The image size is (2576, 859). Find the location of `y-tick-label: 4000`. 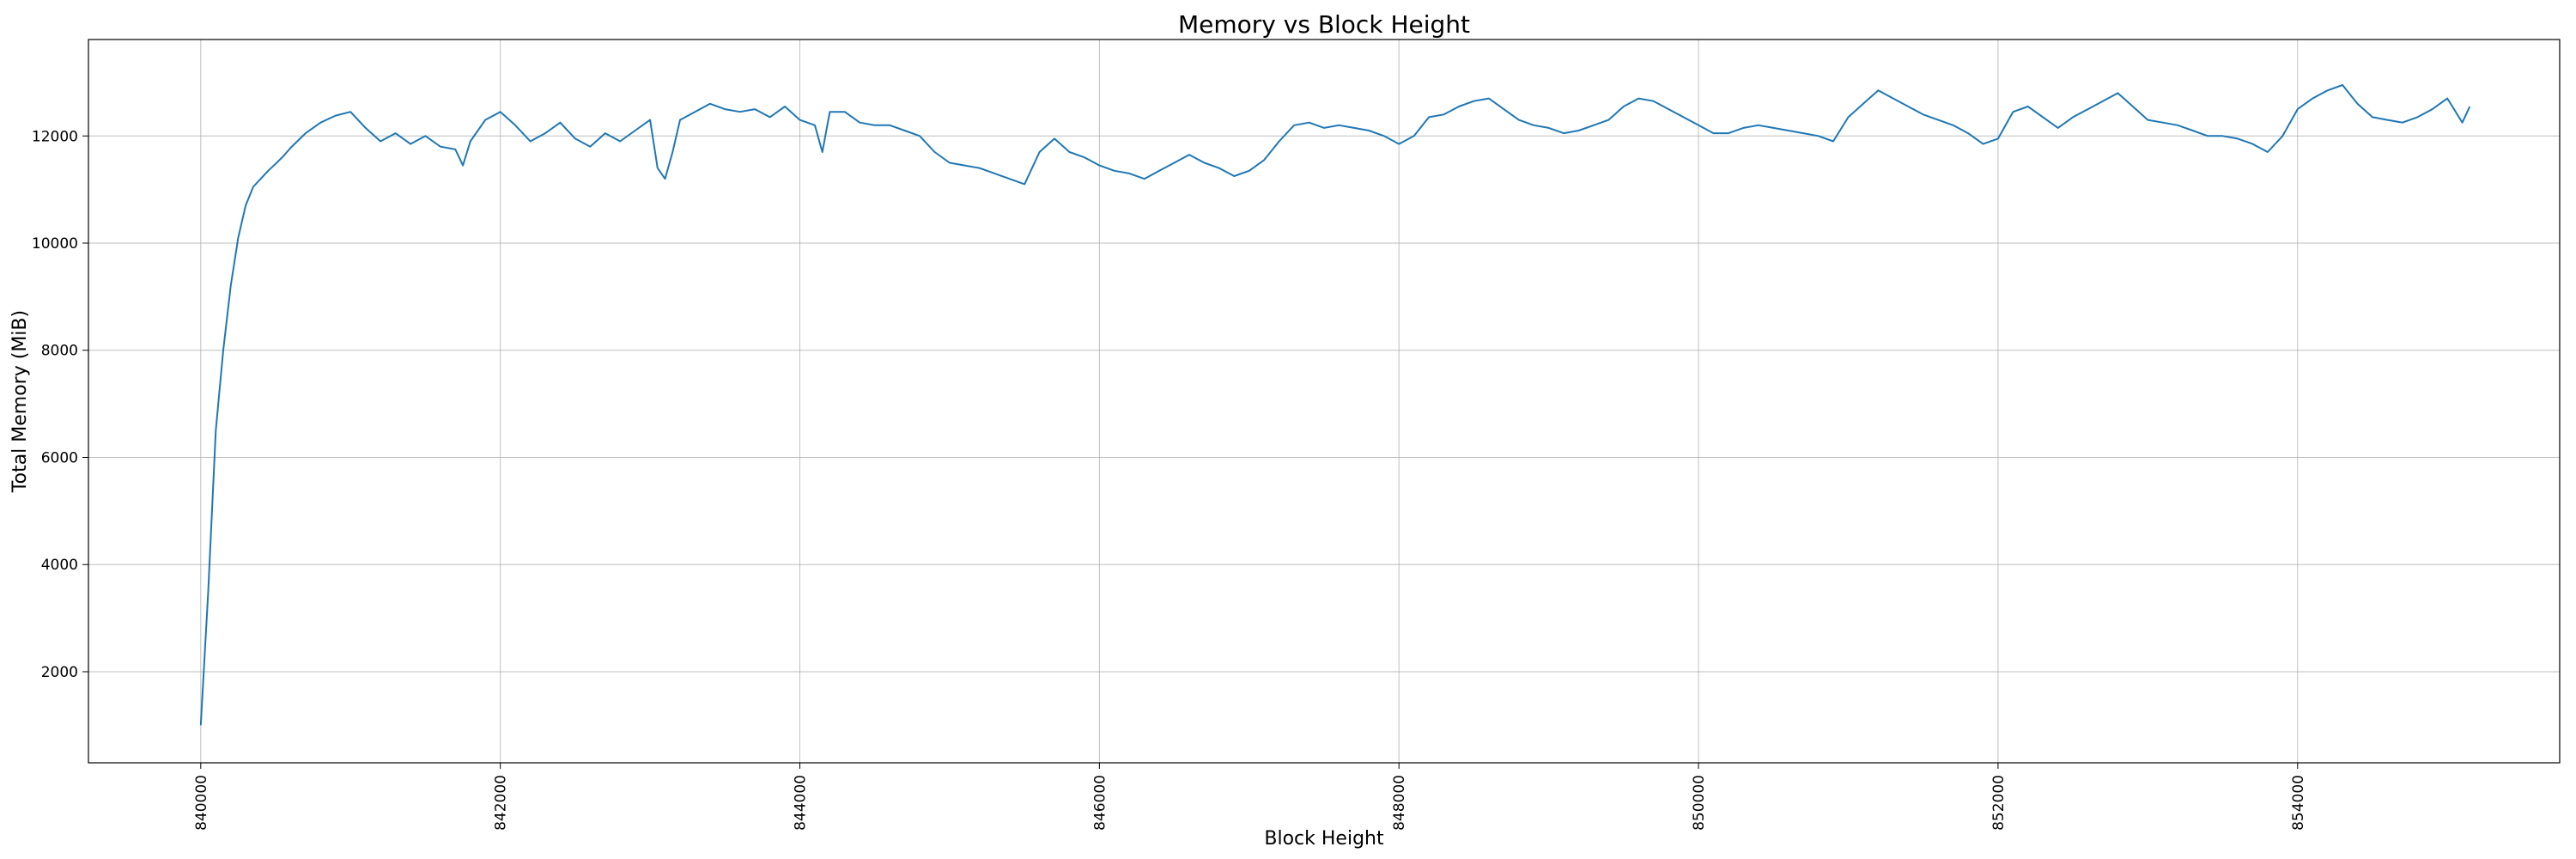

y-tick-label: 4000 is located at coordinates (59, 565).